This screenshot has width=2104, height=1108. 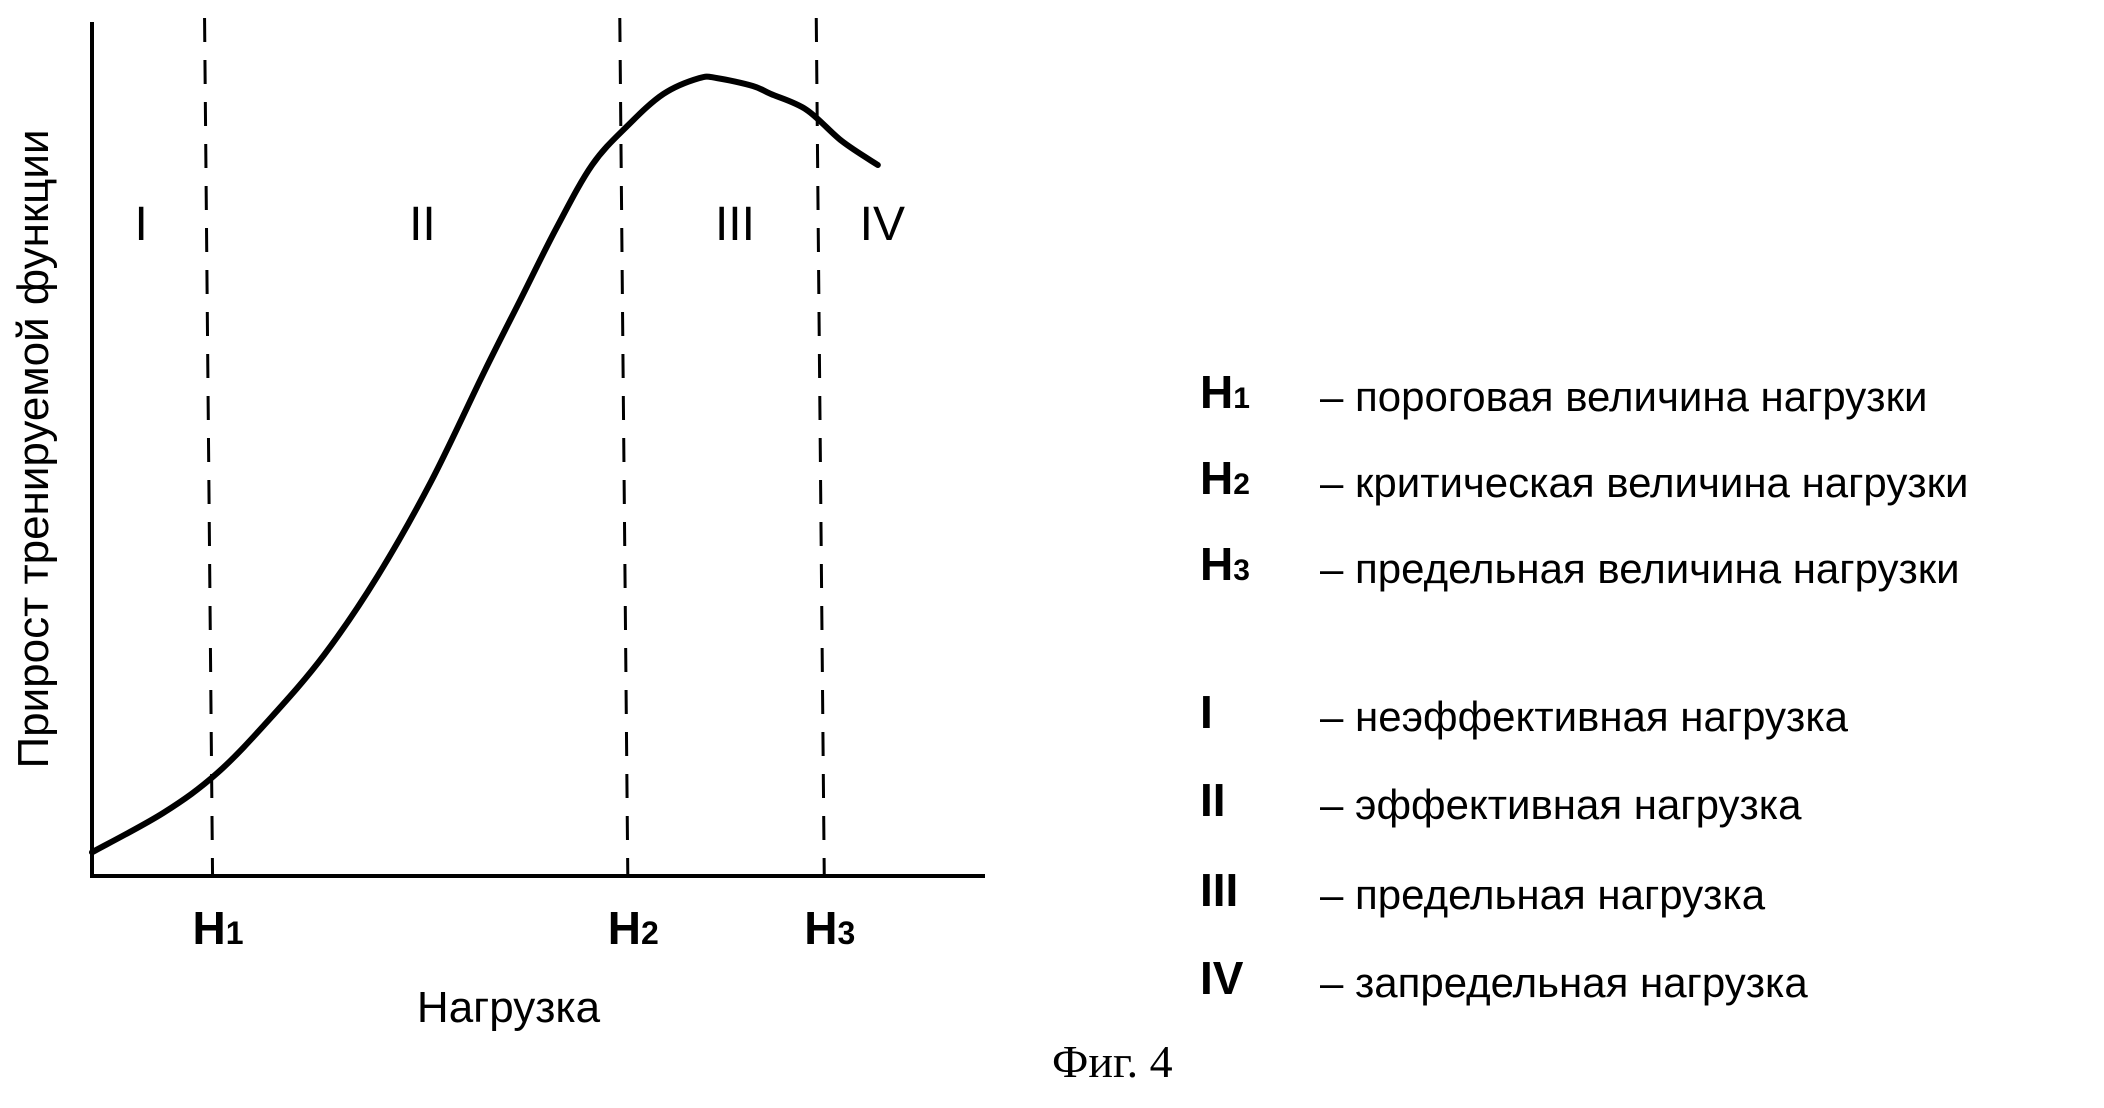 I want to click on legend-item: H3– предельная величина нагрузки, so click(x=1640, y=567).